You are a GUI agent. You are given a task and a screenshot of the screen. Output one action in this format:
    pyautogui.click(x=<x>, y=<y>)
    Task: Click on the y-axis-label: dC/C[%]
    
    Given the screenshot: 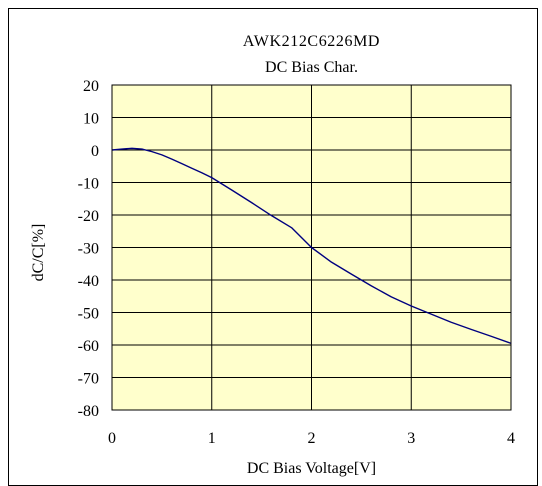 What is the action you would take?
    pyautogui.click(x=38, y=253)
    